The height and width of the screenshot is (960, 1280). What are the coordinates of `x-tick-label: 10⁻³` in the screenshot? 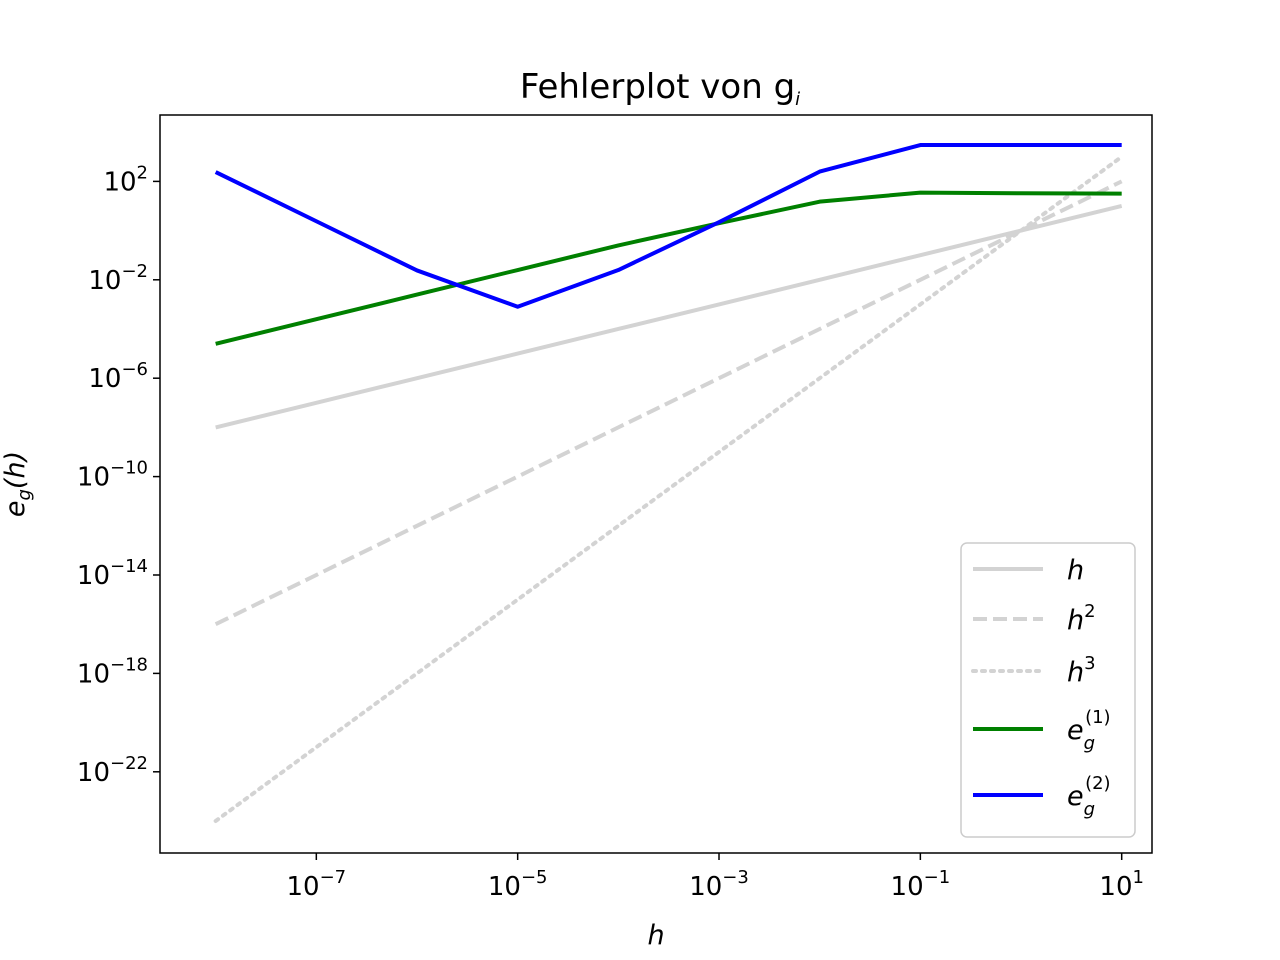 It's located at (719, 884).